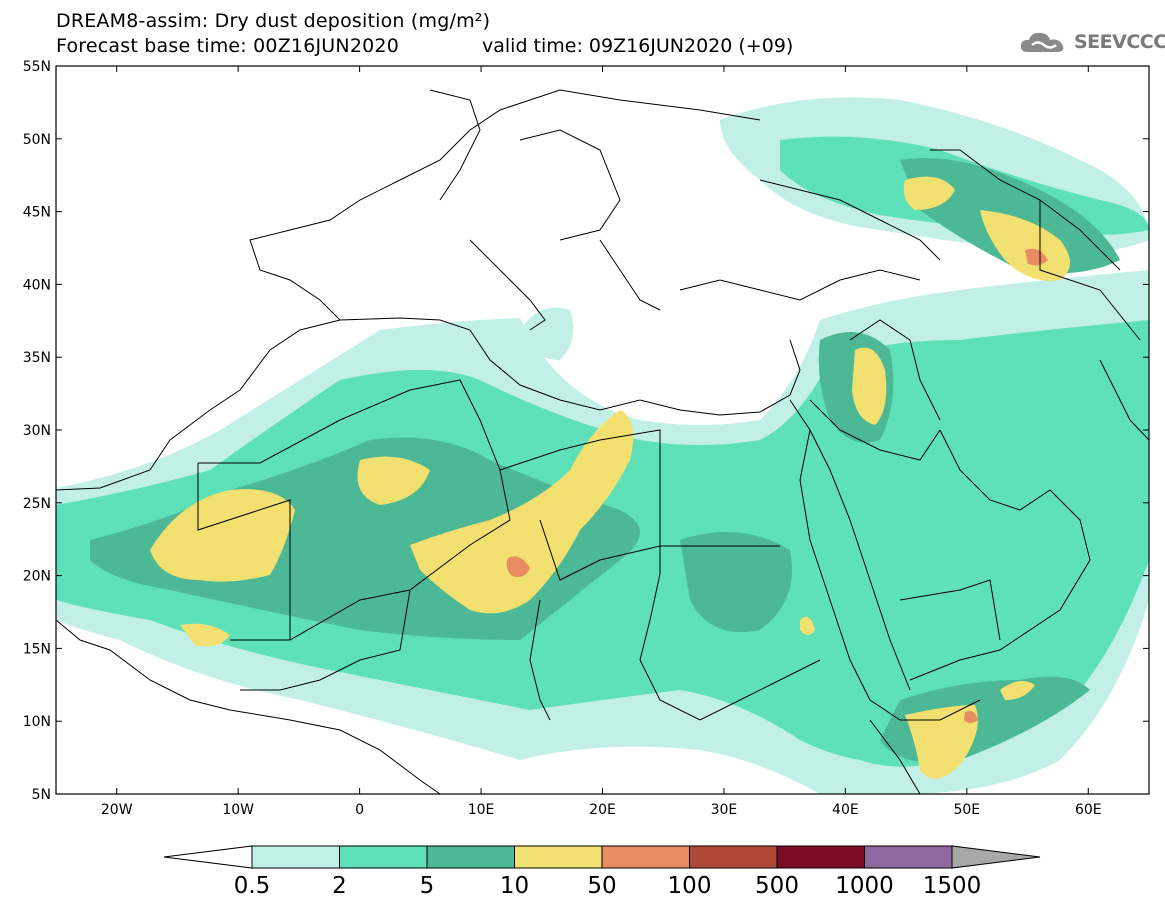  What do you see at coordinates (208, 857) in the screenshot?
I see `colorbar-under-arrow` at bounding box center [208, 857].